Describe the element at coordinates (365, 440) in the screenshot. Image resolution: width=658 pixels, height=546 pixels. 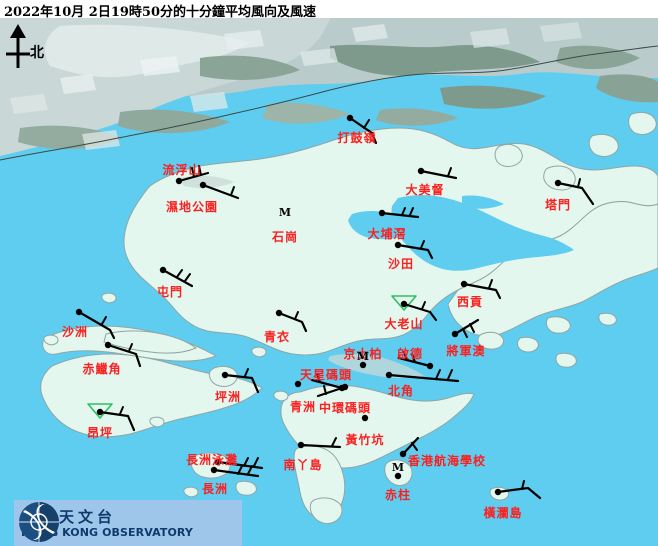
I see `station-label: 黃竹坑` at that location.